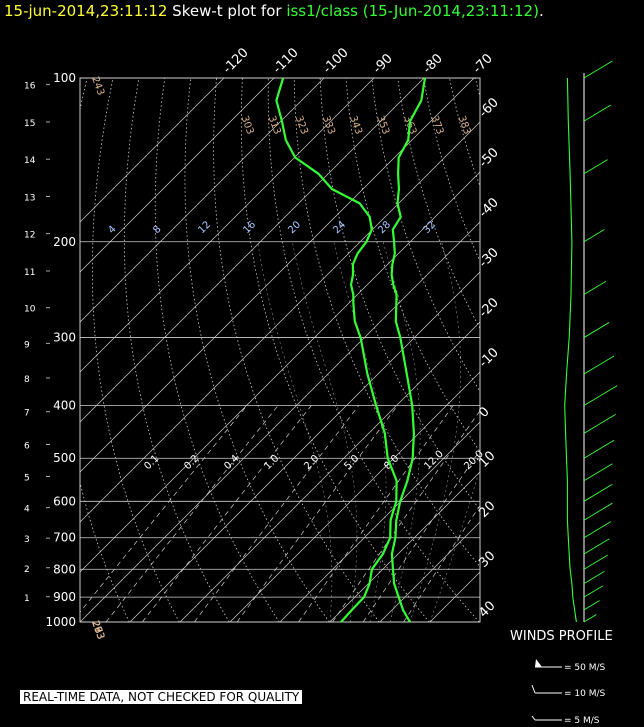 The image size is (644, 727). I want to click on mixing-upper-label-12: 12, so click(204, 227).